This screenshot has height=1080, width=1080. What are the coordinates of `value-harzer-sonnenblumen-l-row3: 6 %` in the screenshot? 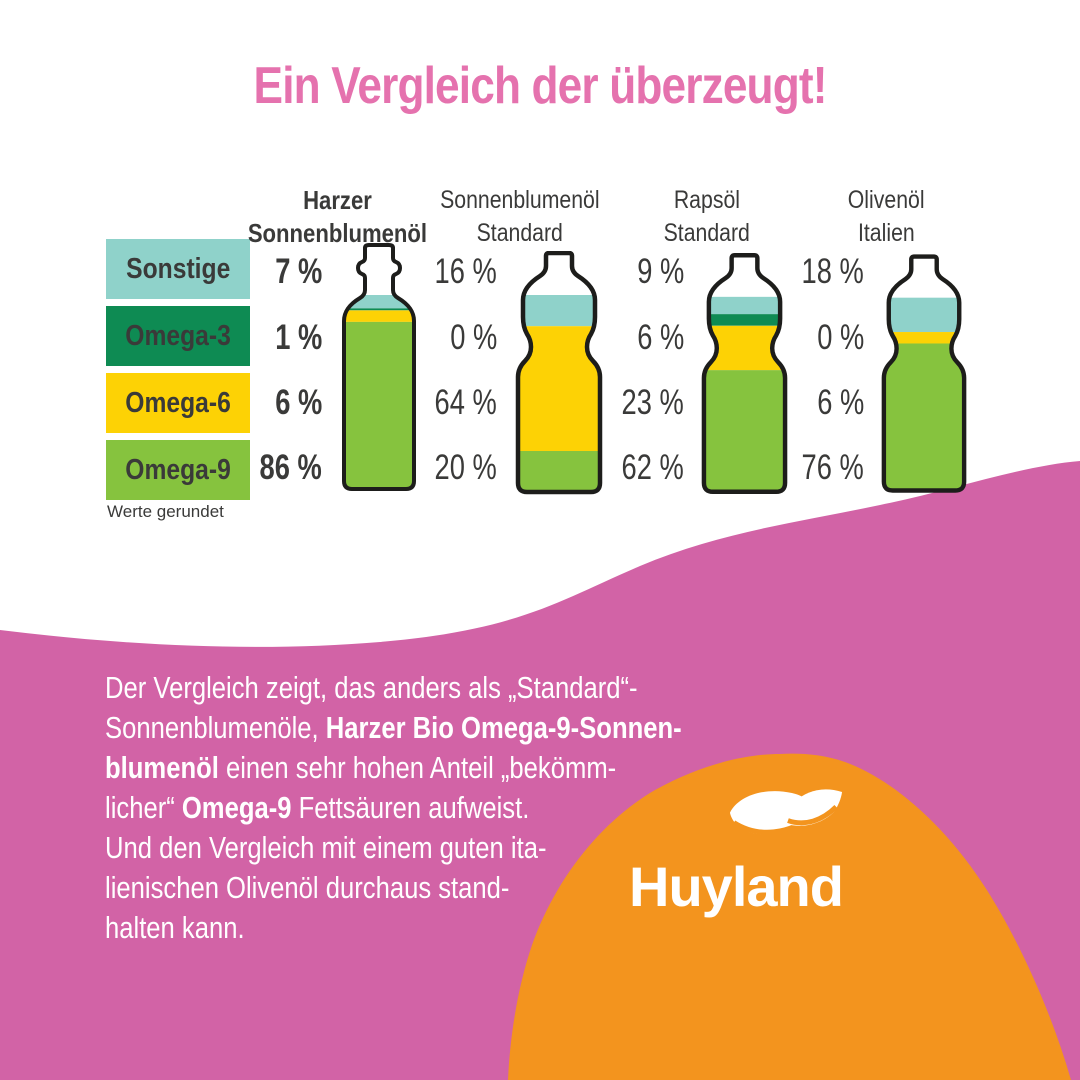 It's located at (247, 403).